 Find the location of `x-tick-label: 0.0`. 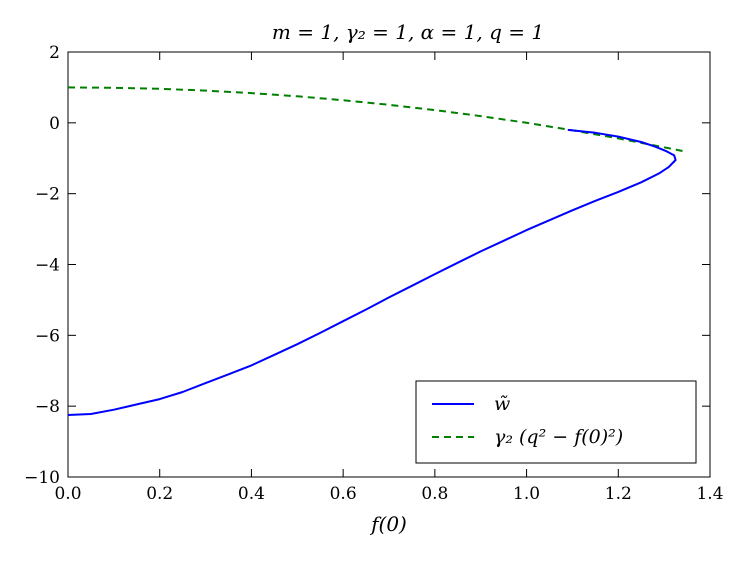

x-tick-label: 0.0 is located at coordinates (67, 494).